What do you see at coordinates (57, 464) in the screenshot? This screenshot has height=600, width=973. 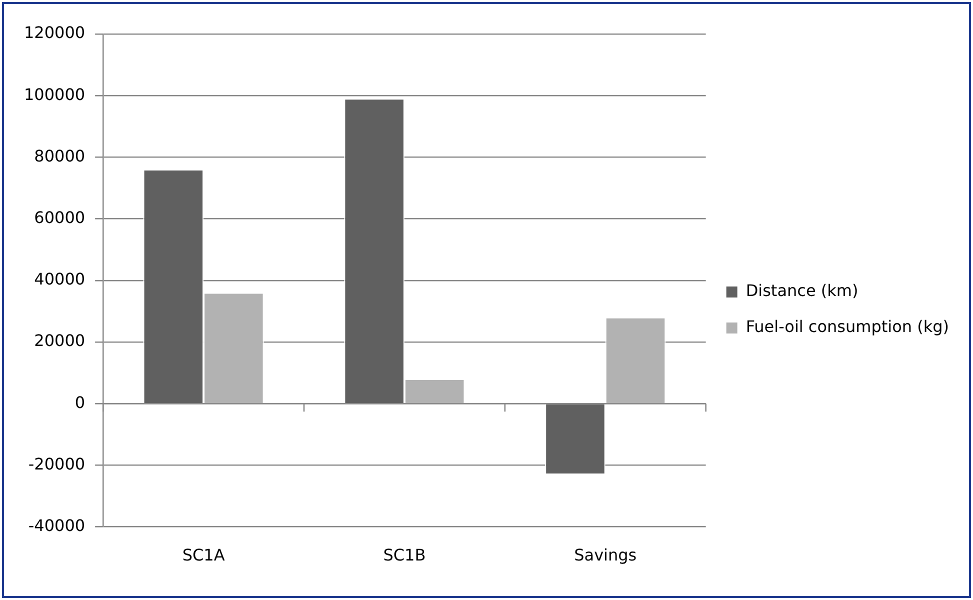 I see `y-tick-label: -20000` at bounding box center [57, 464].